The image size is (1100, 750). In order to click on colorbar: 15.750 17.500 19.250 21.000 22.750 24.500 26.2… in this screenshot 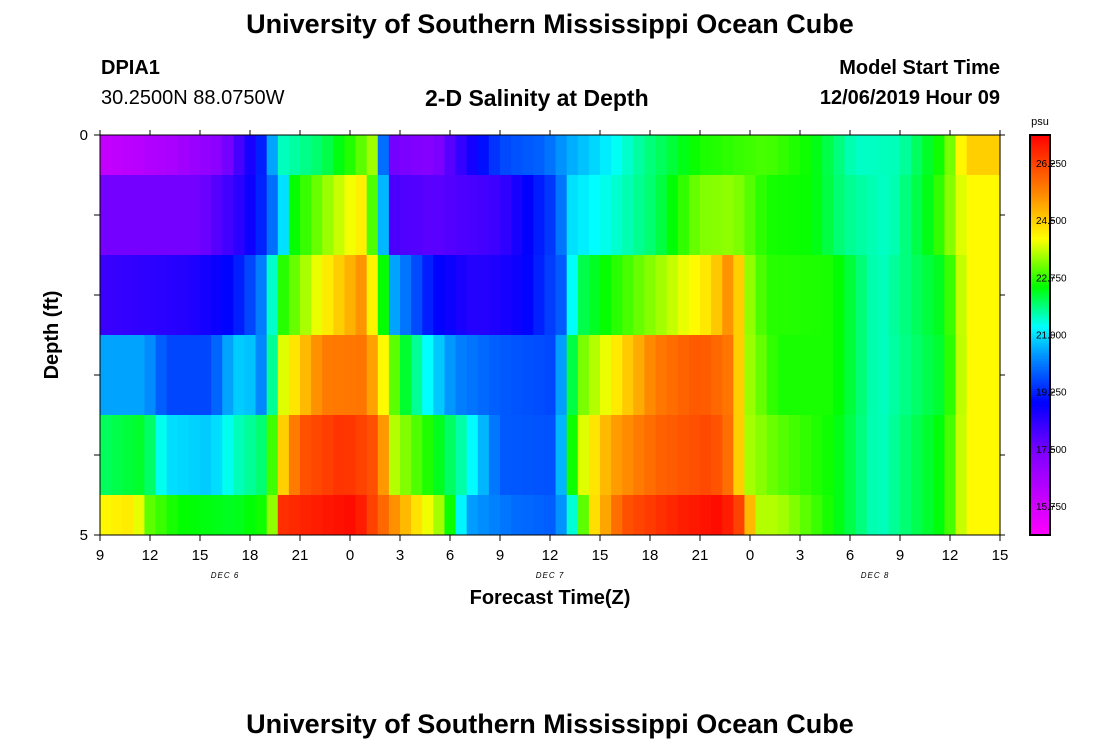, I will do `click(1048, 326)`.